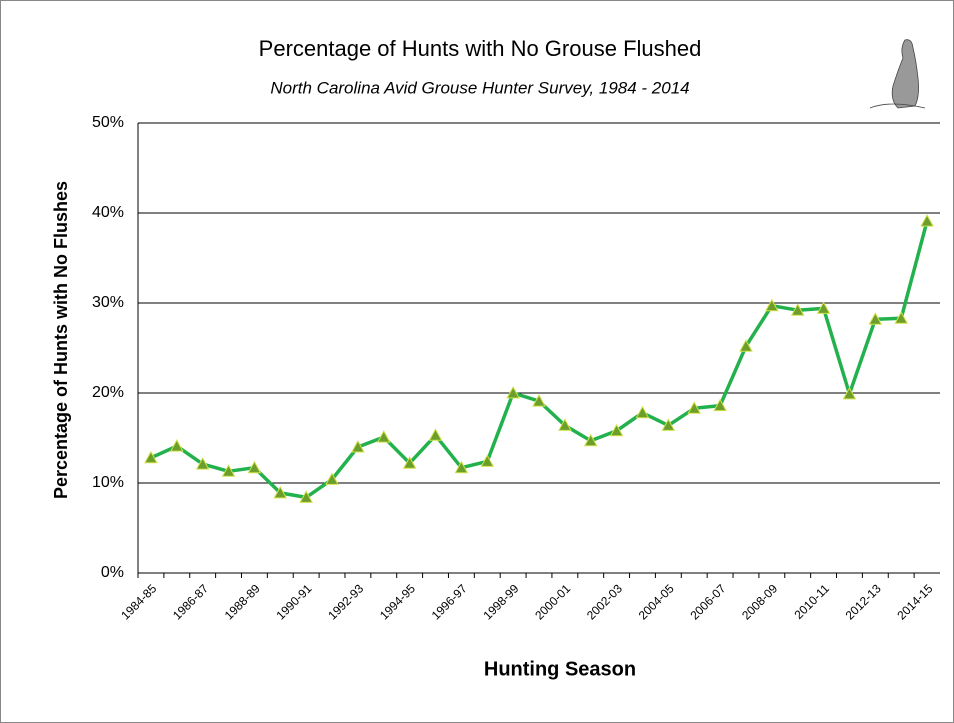  What do you see at coordinates (108, 302) in the screenshot?
I see `y-tick-label: 30%` at bounding box center [108, 302].